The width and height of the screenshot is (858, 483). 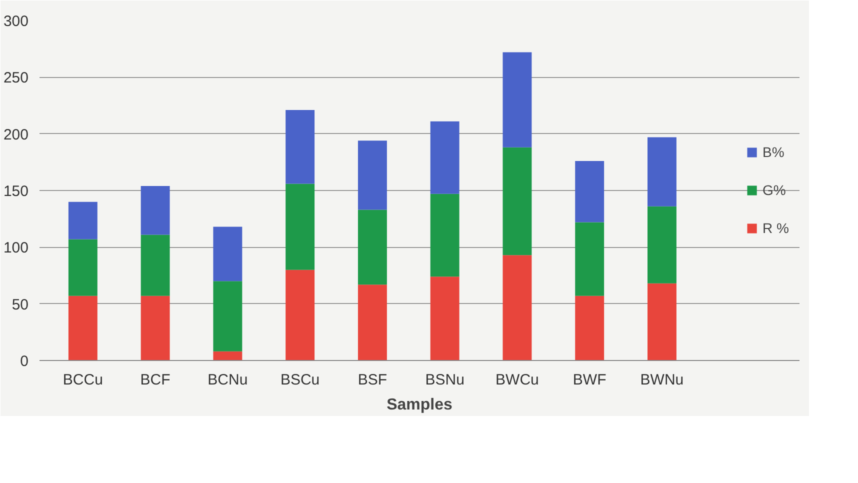 What do you see at coordinates (589, 380) in the screenshot?
I see `x-tick-label: BWF` at bounding box center [589, 380].